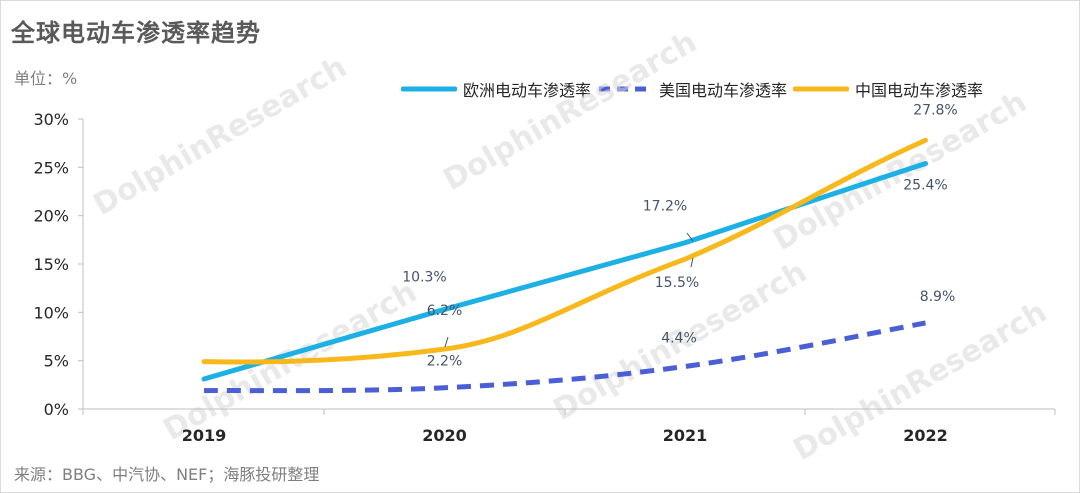 The image size is (1080, 493). Describe the element at coordinates (677, 283) in the screenshot. I see `data-label-china: 15.5%` at that location.